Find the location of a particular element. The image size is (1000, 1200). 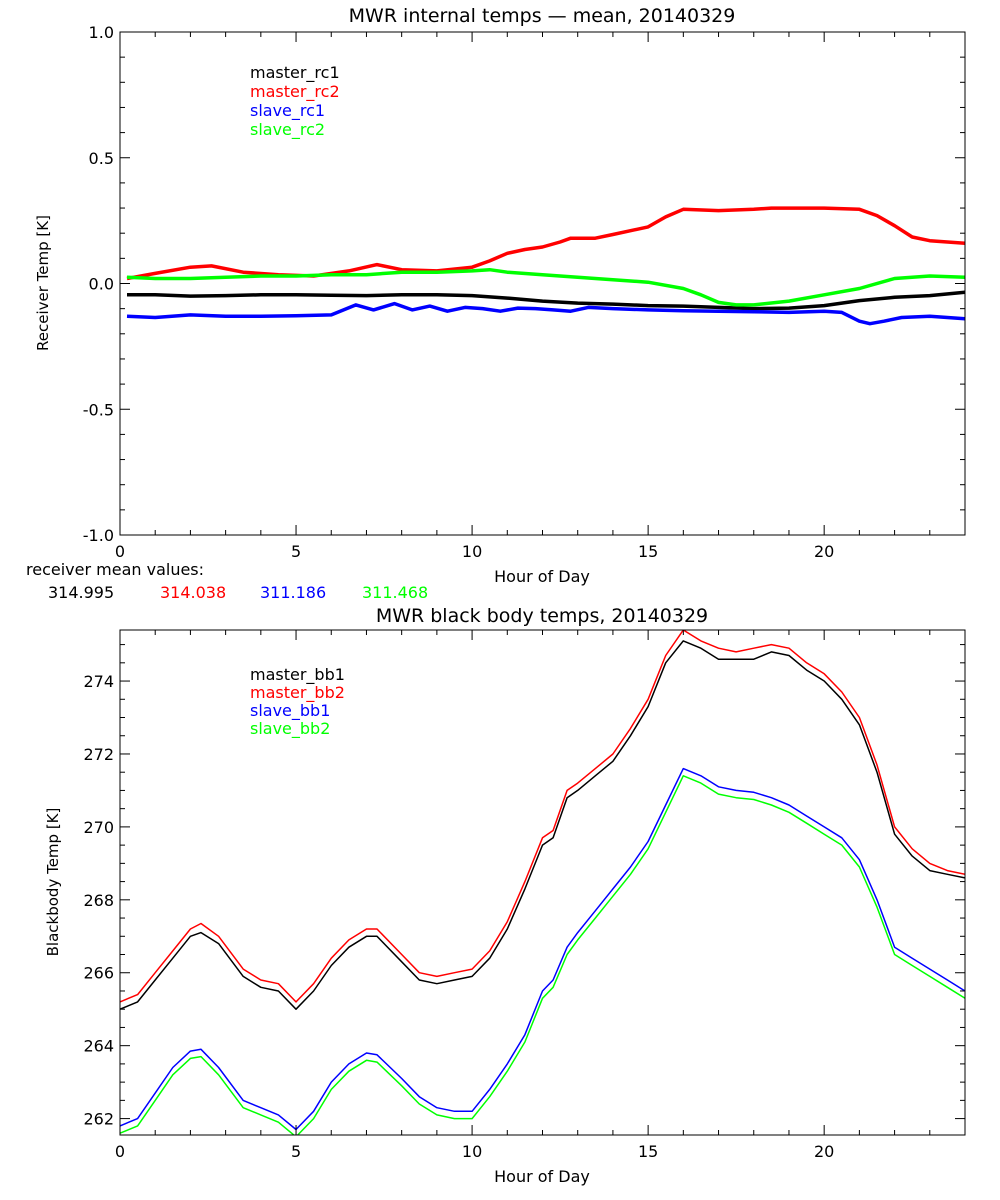

y-tick-label: 264 is located at coordinates (98, 1046).